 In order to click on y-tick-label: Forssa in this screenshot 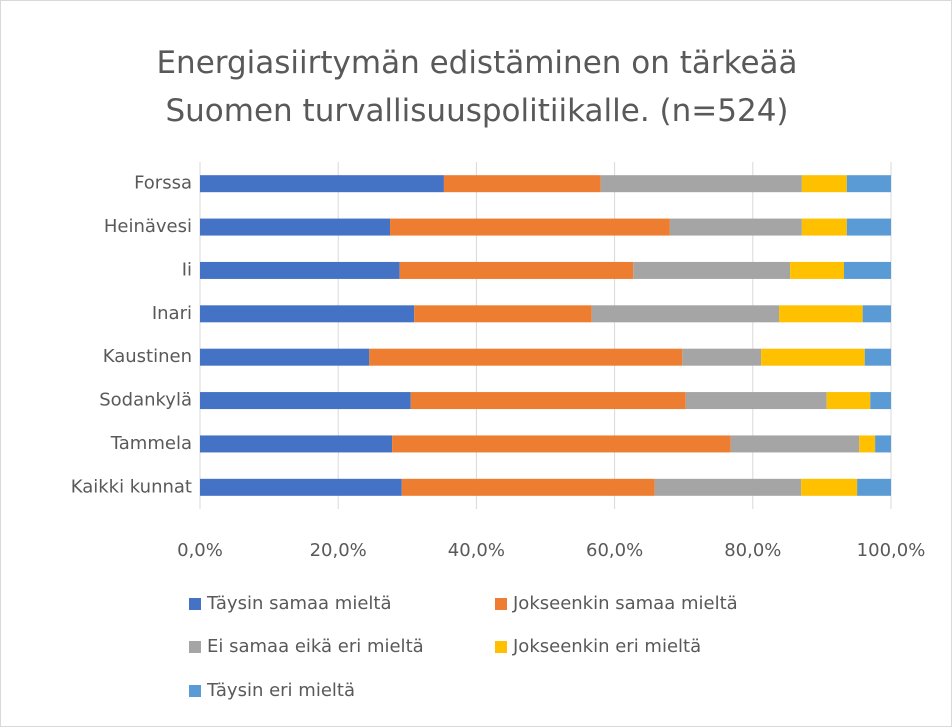, I will do `click(163, 183)`.